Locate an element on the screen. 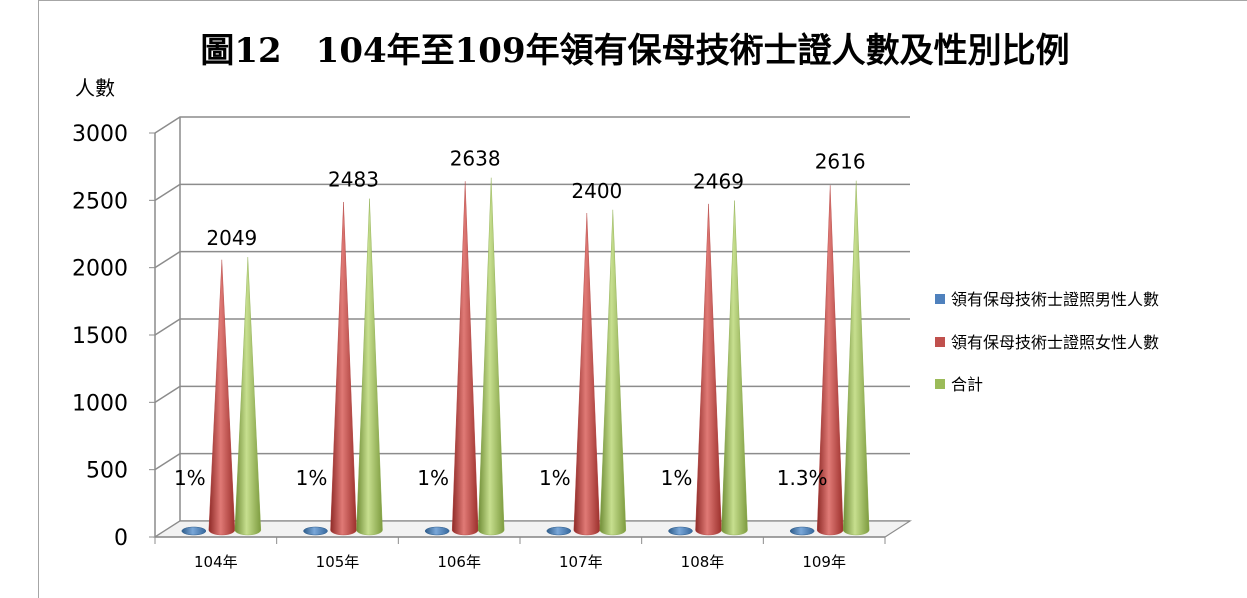 The image size is (1247, 598). y-tick-label: 2500 is located at coordinates (100, 201).